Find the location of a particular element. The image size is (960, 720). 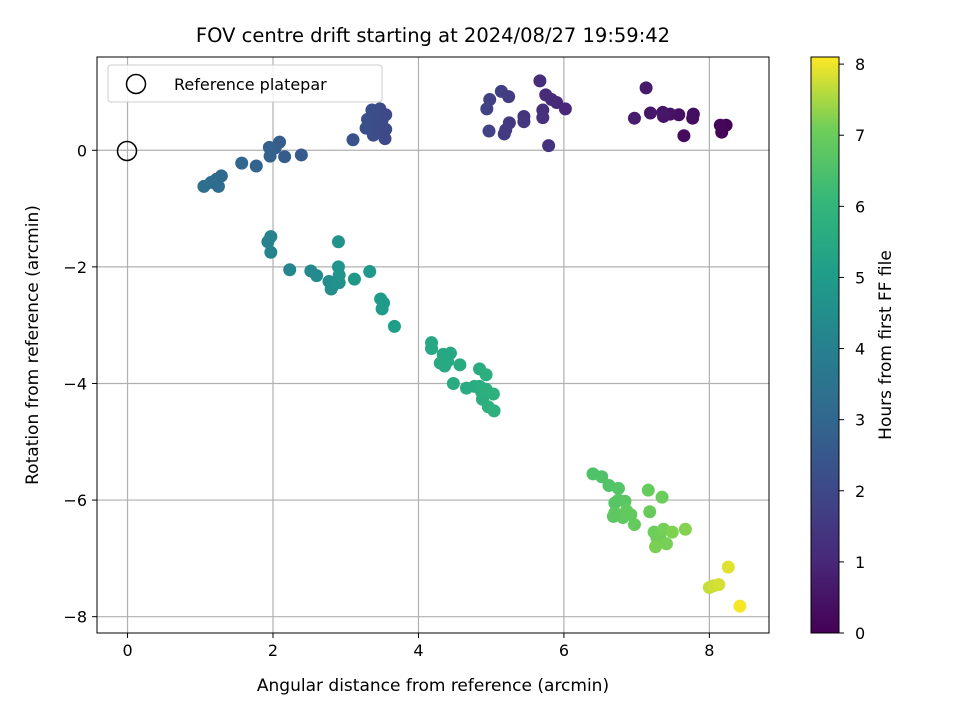

colorbar-tick-label: 0 is located at coordinates (860, 633).